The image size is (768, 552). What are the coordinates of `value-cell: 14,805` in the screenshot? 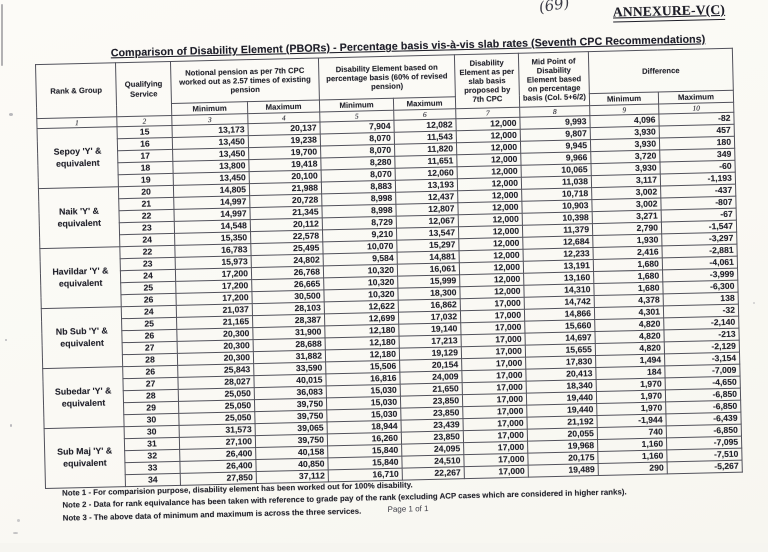 It's located at (211, 190).